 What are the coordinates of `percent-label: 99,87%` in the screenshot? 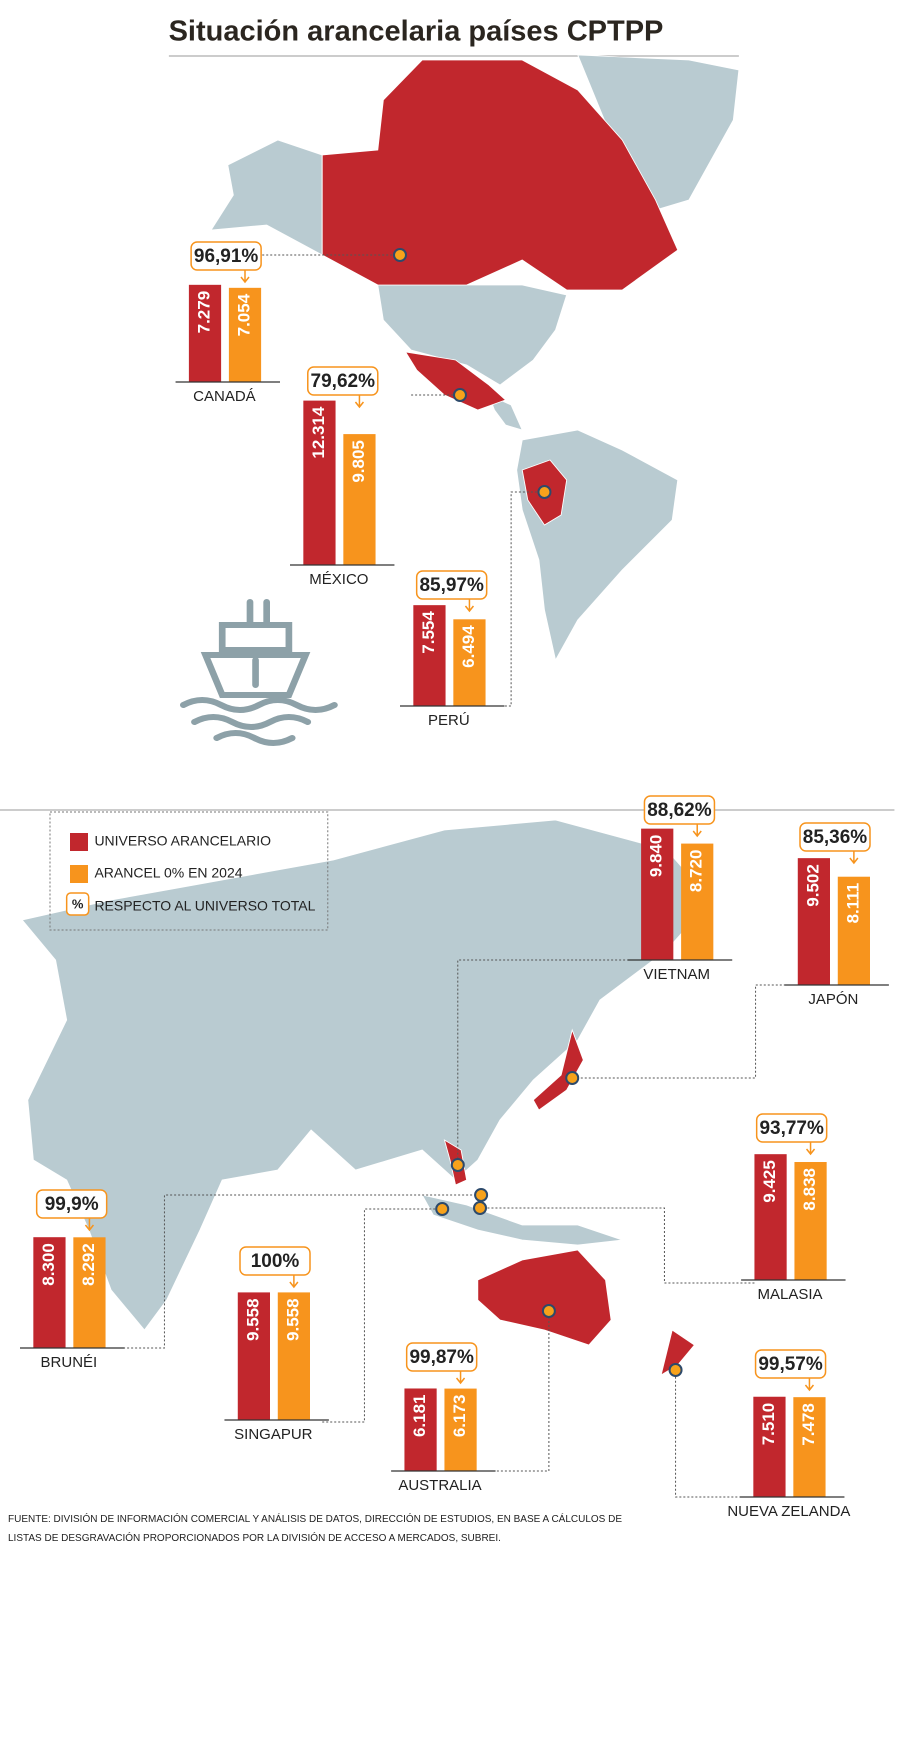 It's located at (441, 1357).